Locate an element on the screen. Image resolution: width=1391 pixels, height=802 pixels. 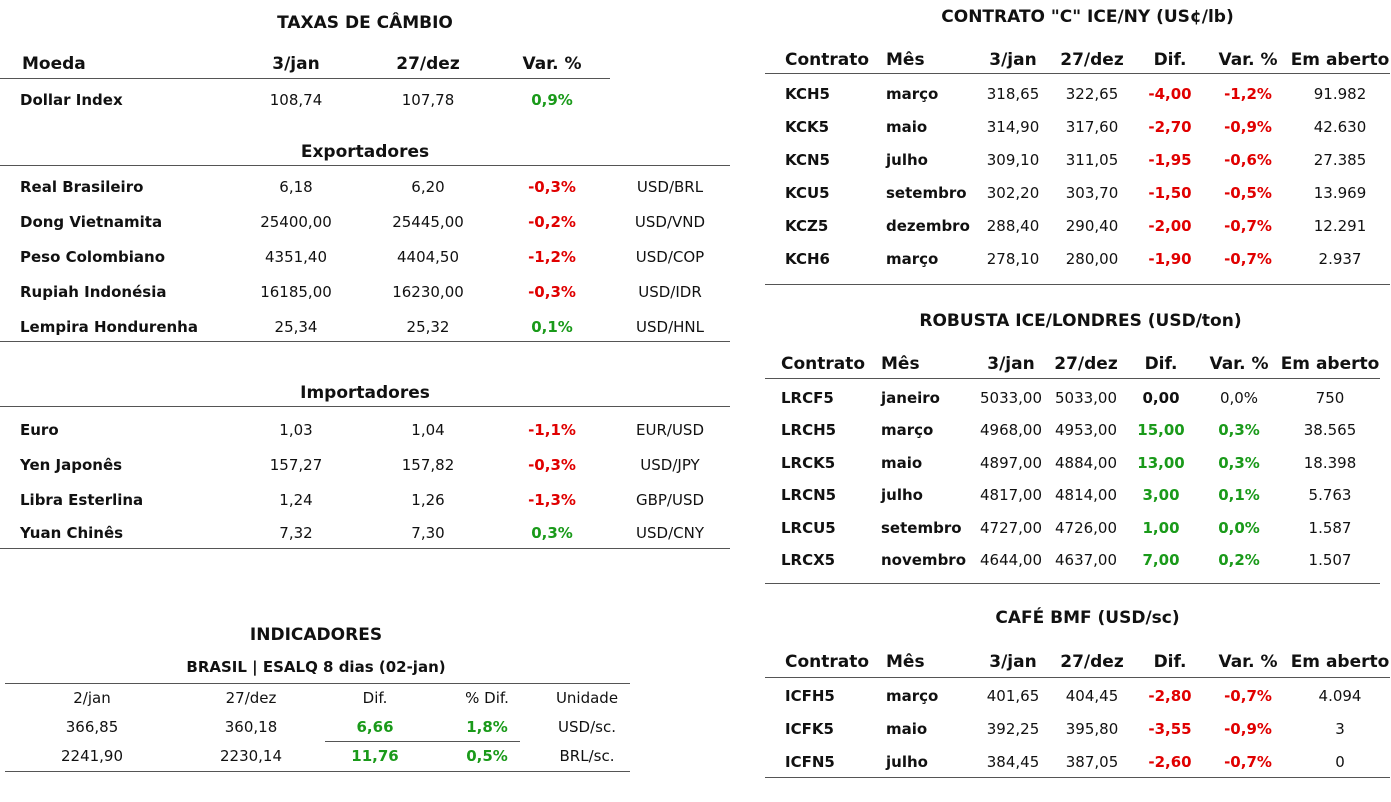
cell: -3,55 is located at coordinates (1170, 729).